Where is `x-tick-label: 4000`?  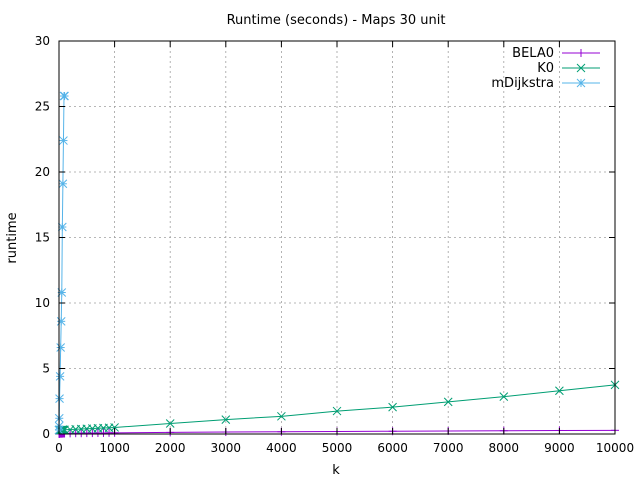 x-tick-label: 4000 is located at coordinates (281, 448).